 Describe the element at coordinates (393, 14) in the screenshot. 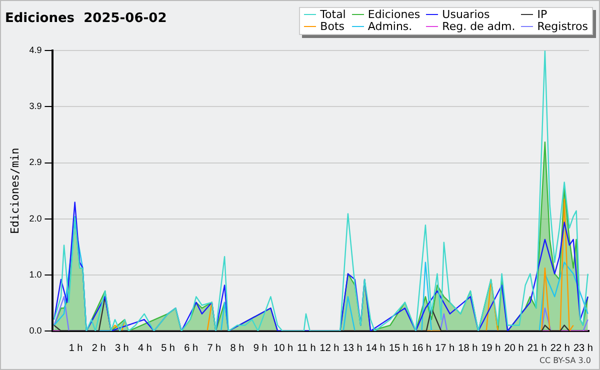

I see `legend-label: Ediciones` at that location.